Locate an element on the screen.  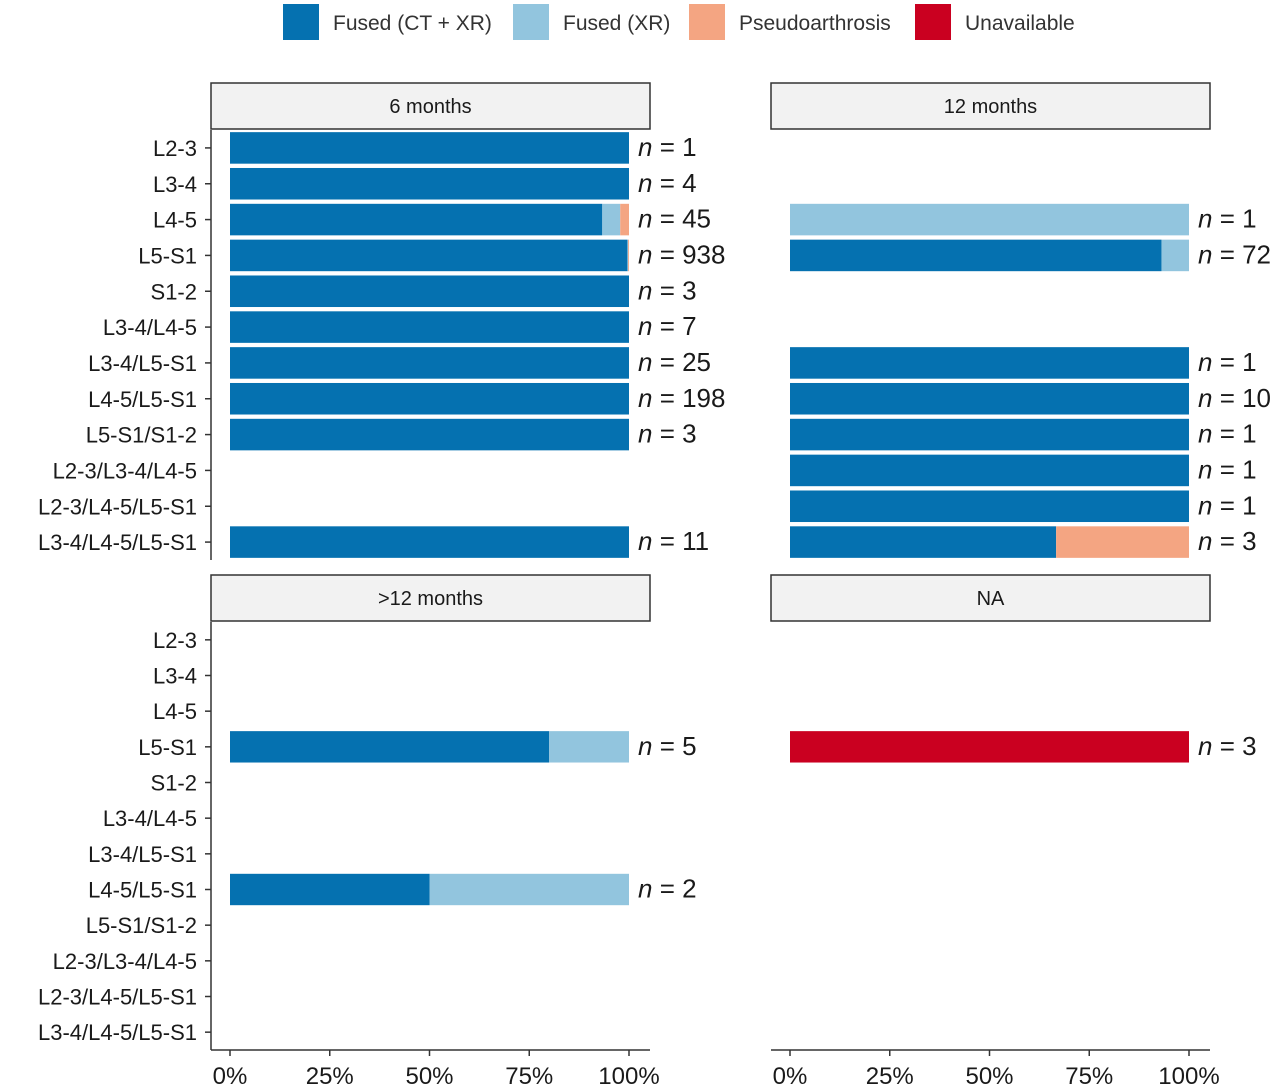
y-tick-label: L3-4/L5-S1 is located at coordinates (142, 854).